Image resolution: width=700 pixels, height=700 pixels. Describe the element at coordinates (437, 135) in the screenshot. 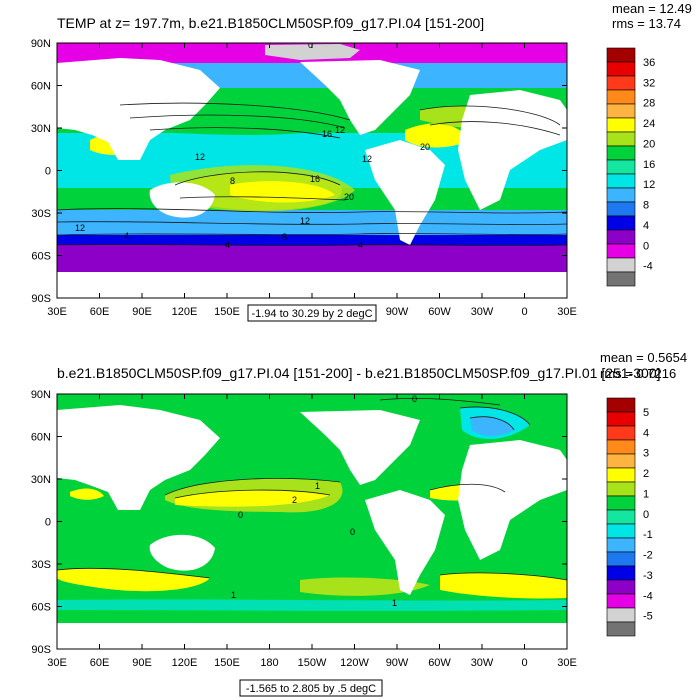

I see `gulf-warm` at that location.